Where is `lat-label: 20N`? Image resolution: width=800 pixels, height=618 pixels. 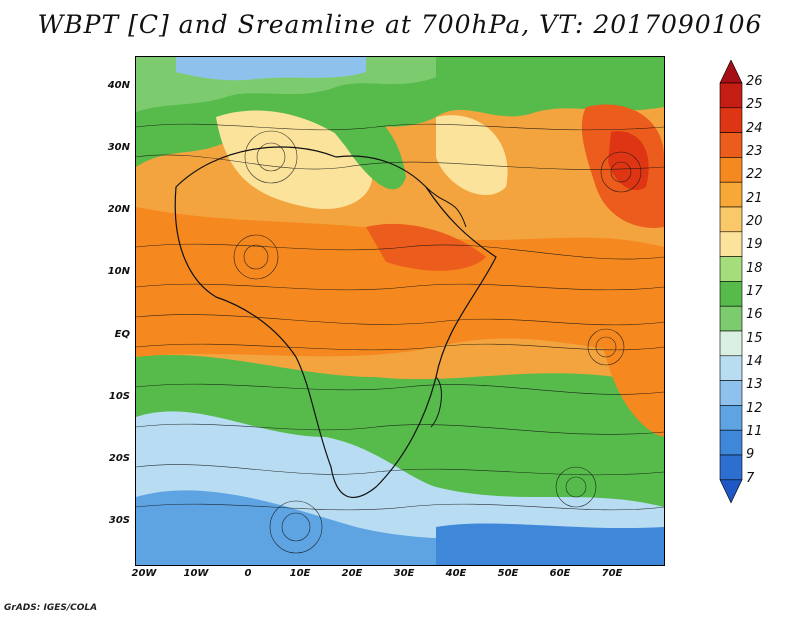 lat-label: 20N is located at coordinates (118, 209).